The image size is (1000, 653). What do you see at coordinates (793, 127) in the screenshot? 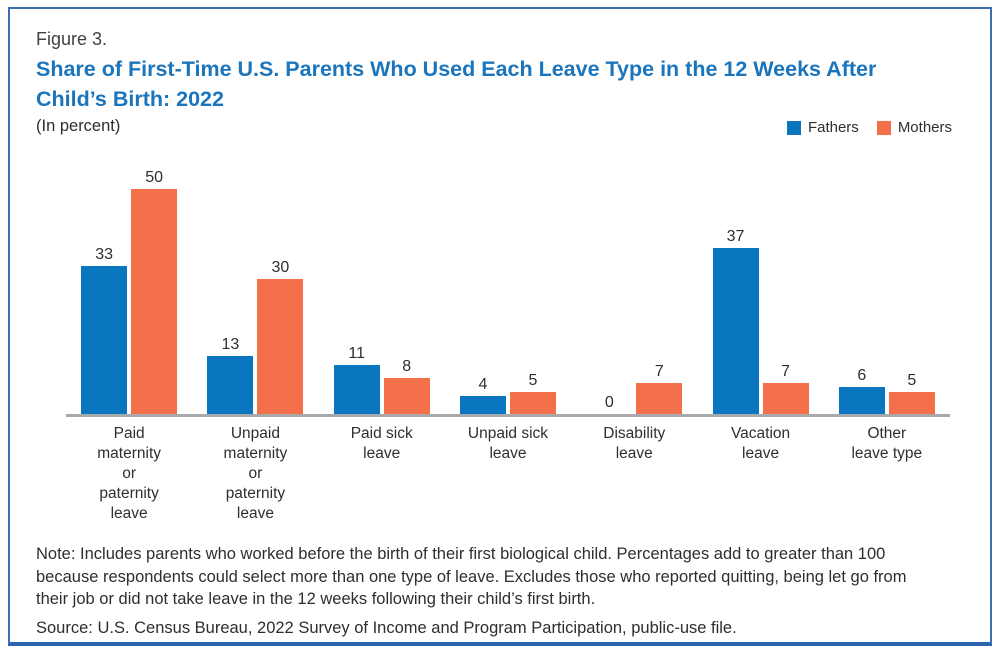
I see `fathers-swatch-icon` at bounding box center [793, 127].